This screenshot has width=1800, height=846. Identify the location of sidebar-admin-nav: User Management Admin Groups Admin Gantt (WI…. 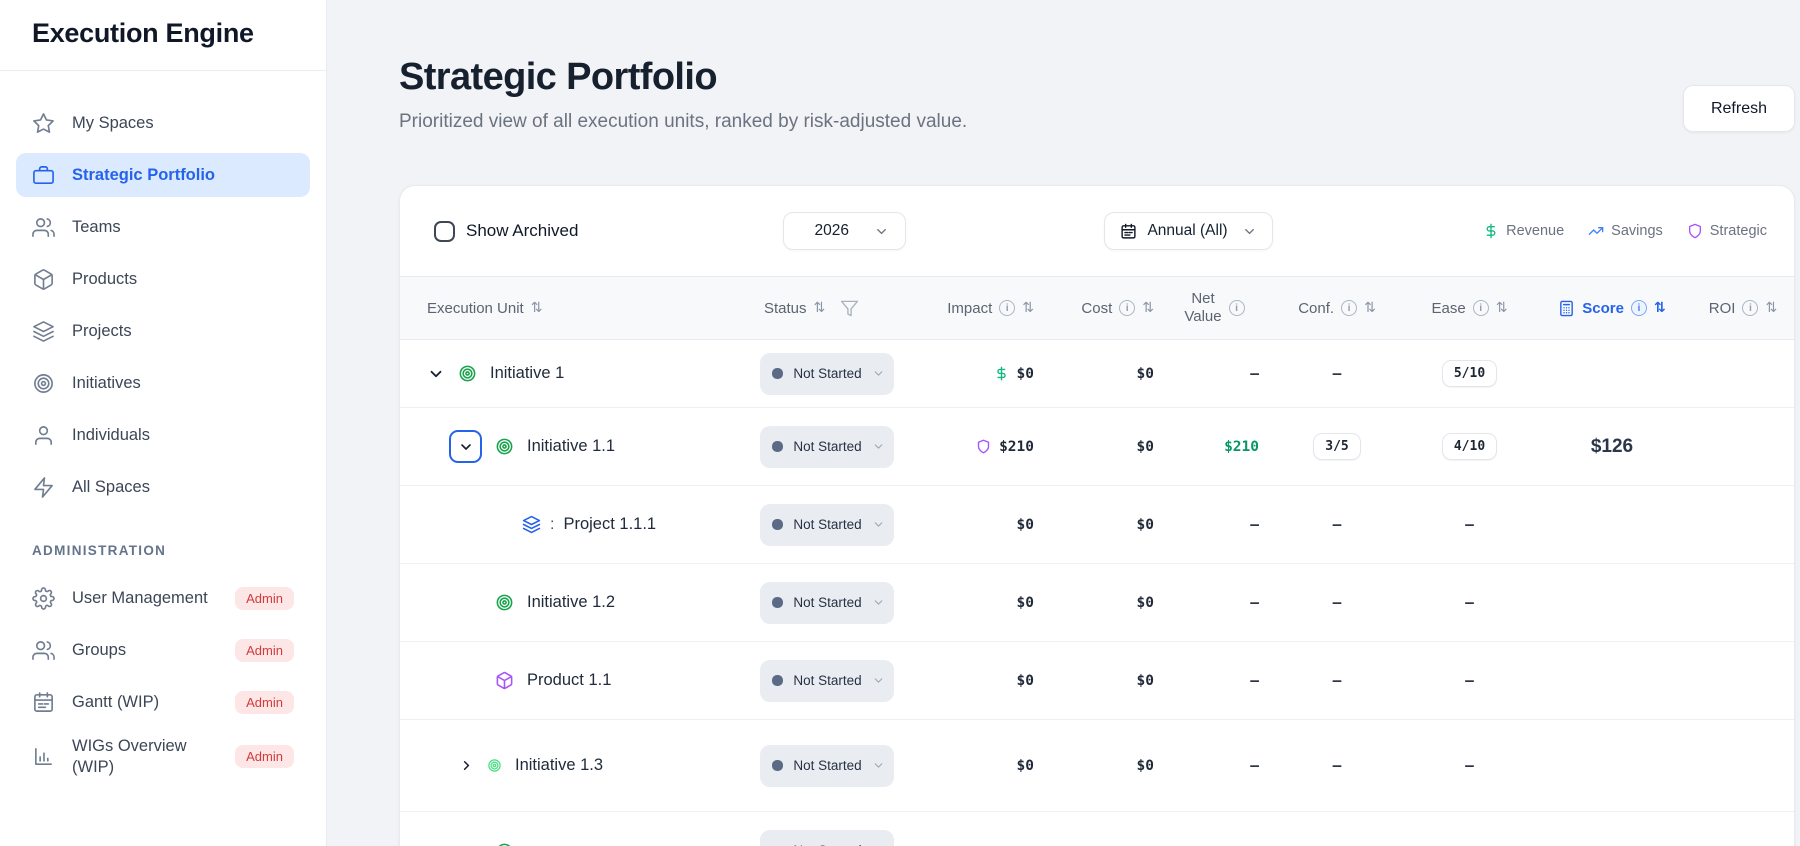
(163, 678).